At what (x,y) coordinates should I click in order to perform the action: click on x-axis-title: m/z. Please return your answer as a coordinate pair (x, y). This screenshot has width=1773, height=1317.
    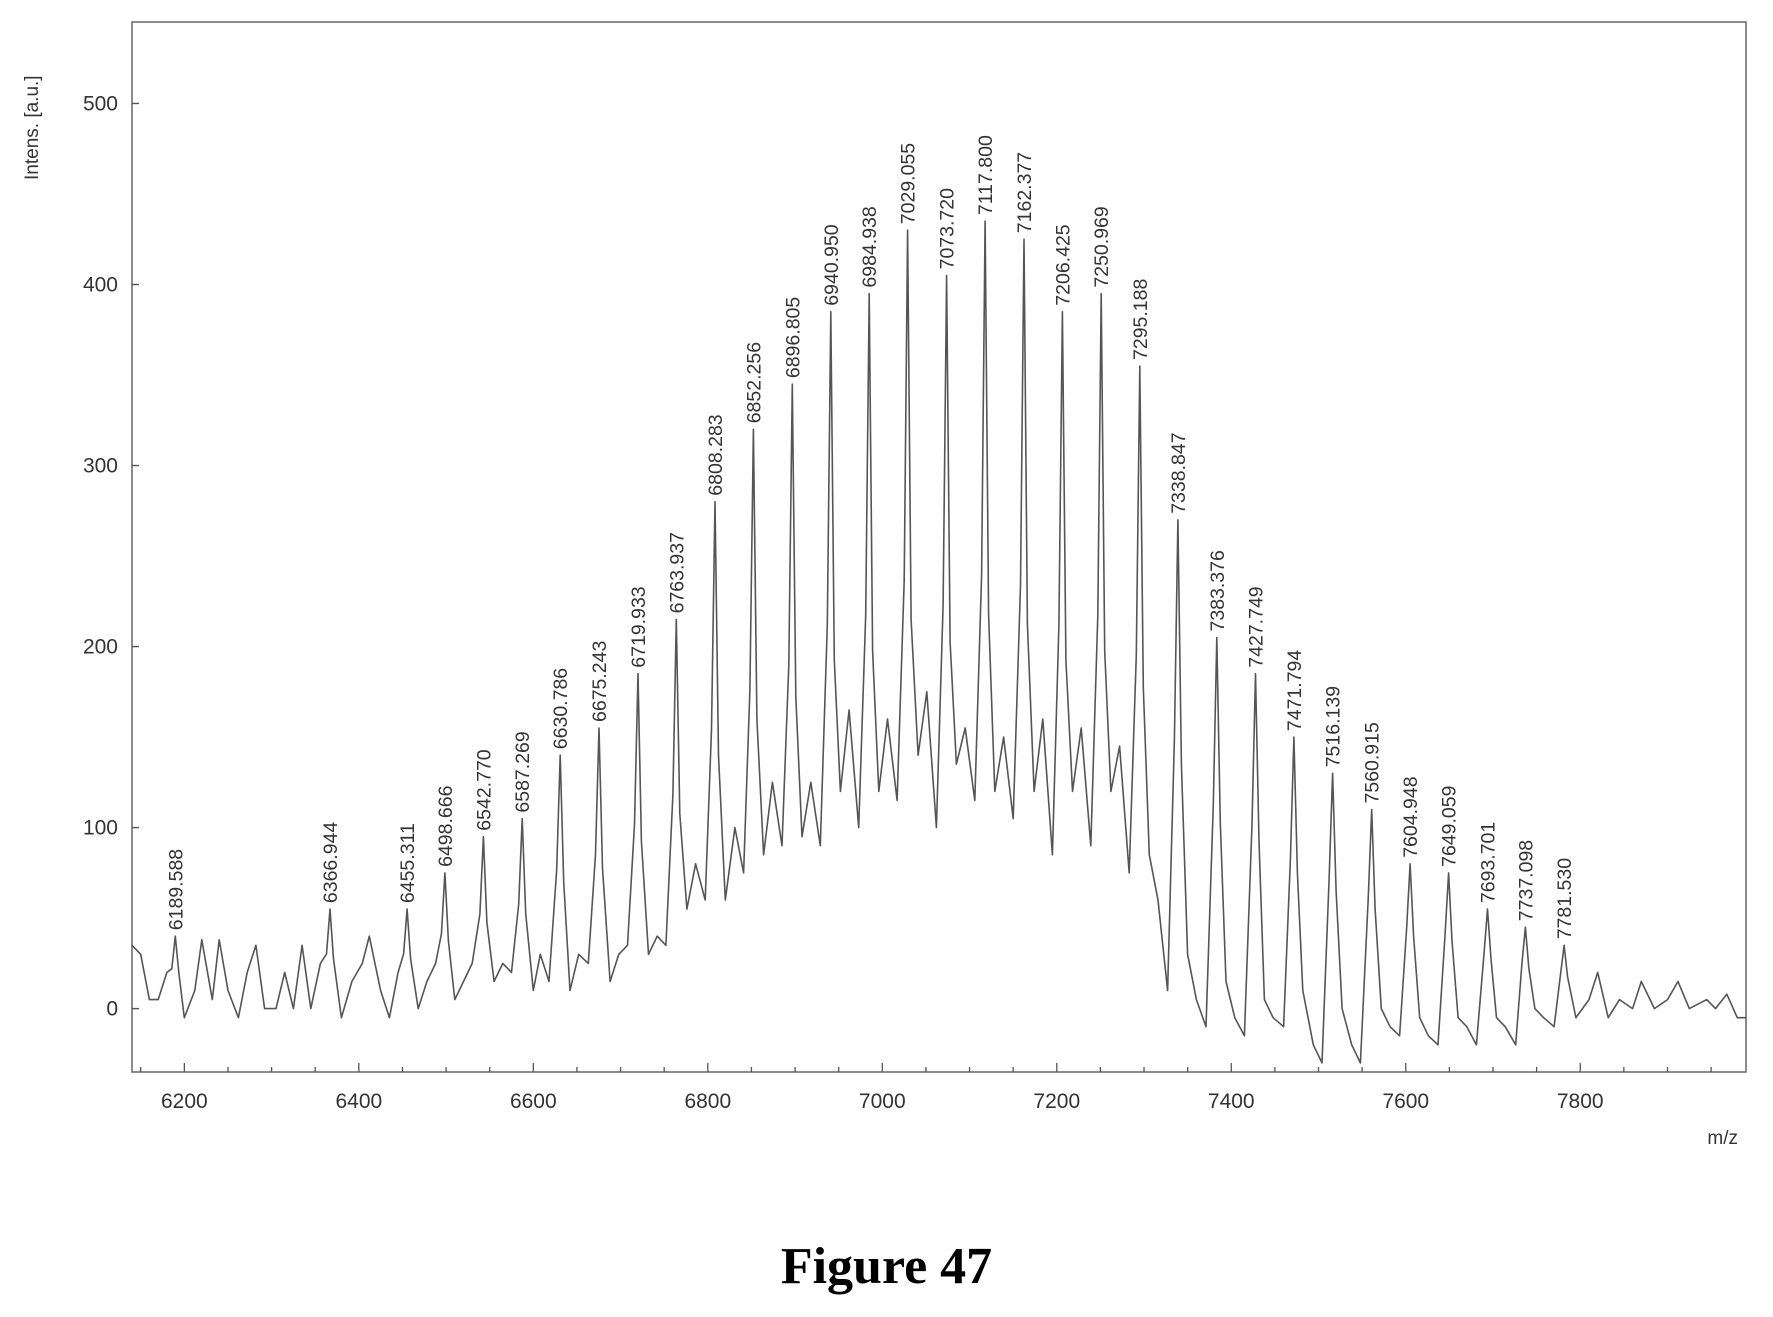
    Looking at the image, I should click on (1722, 1138).